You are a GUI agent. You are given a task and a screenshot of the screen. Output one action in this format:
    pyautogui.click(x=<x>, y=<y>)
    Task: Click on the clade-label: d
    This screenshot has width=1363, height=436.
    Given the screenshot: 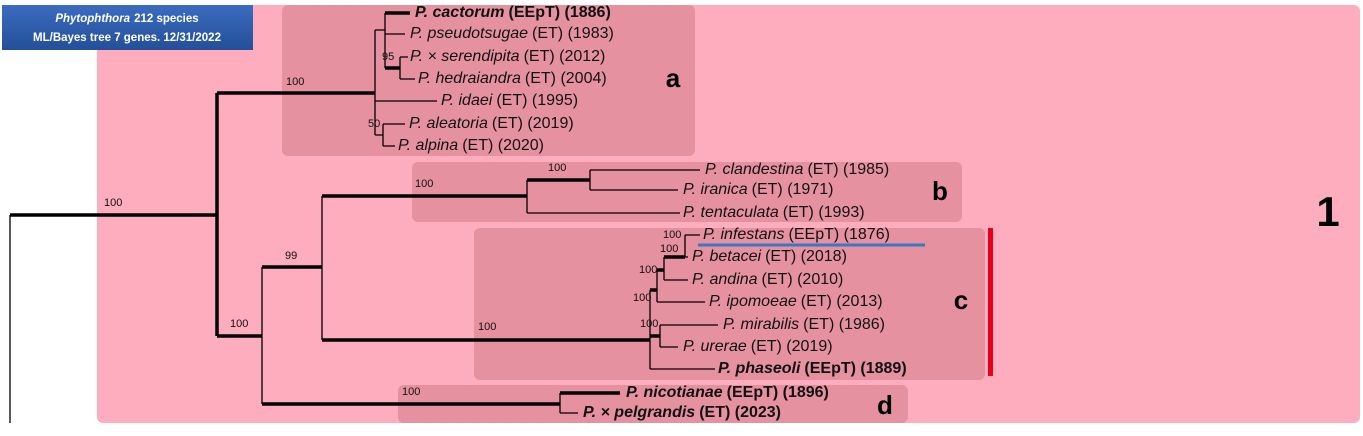 What is the action you would take?
    pyautogui.click(x=885, y=405)
    